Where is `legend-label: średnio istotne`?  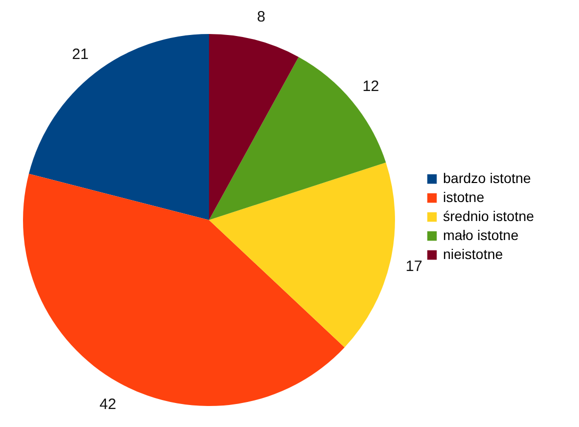
legend-label: średnio istotne is located at coordinates (488, 216).